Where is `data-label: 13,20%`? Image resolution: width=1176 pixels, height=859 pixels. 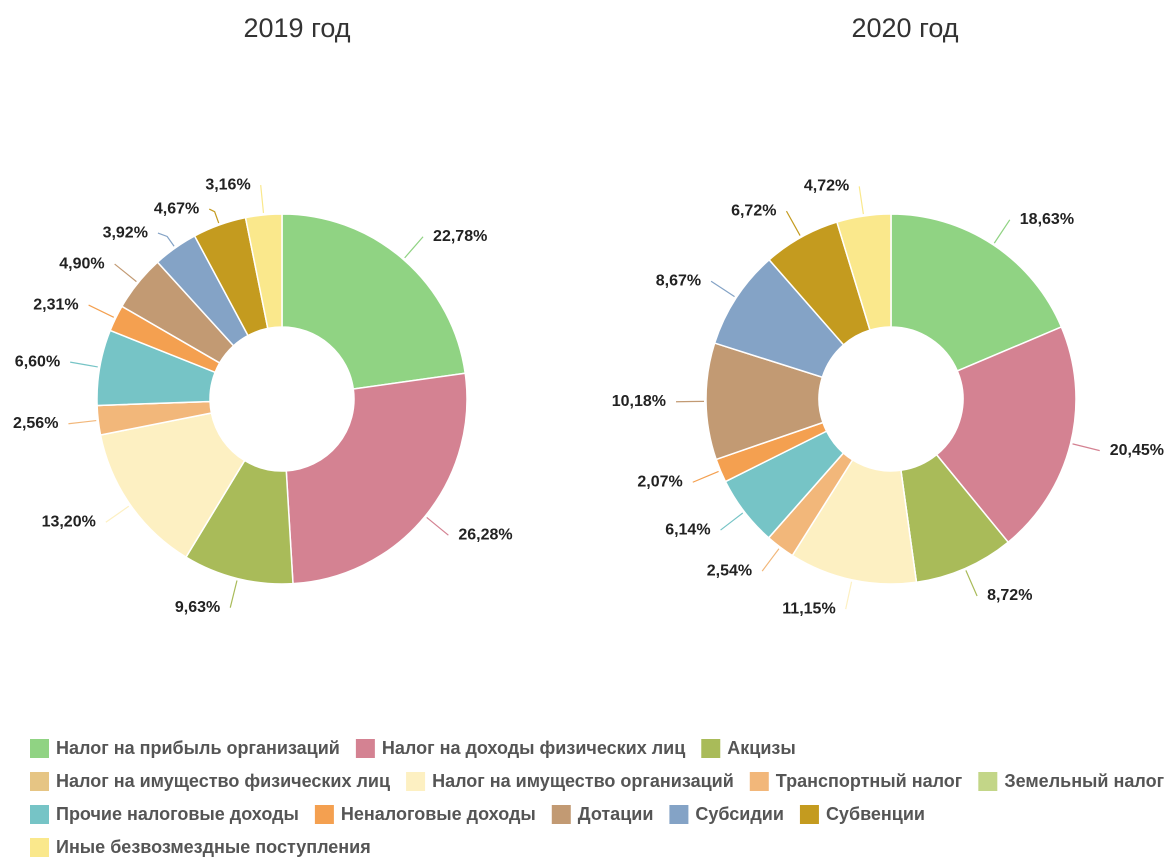 data-label: 13,20% is located at coordinates (69, 521).